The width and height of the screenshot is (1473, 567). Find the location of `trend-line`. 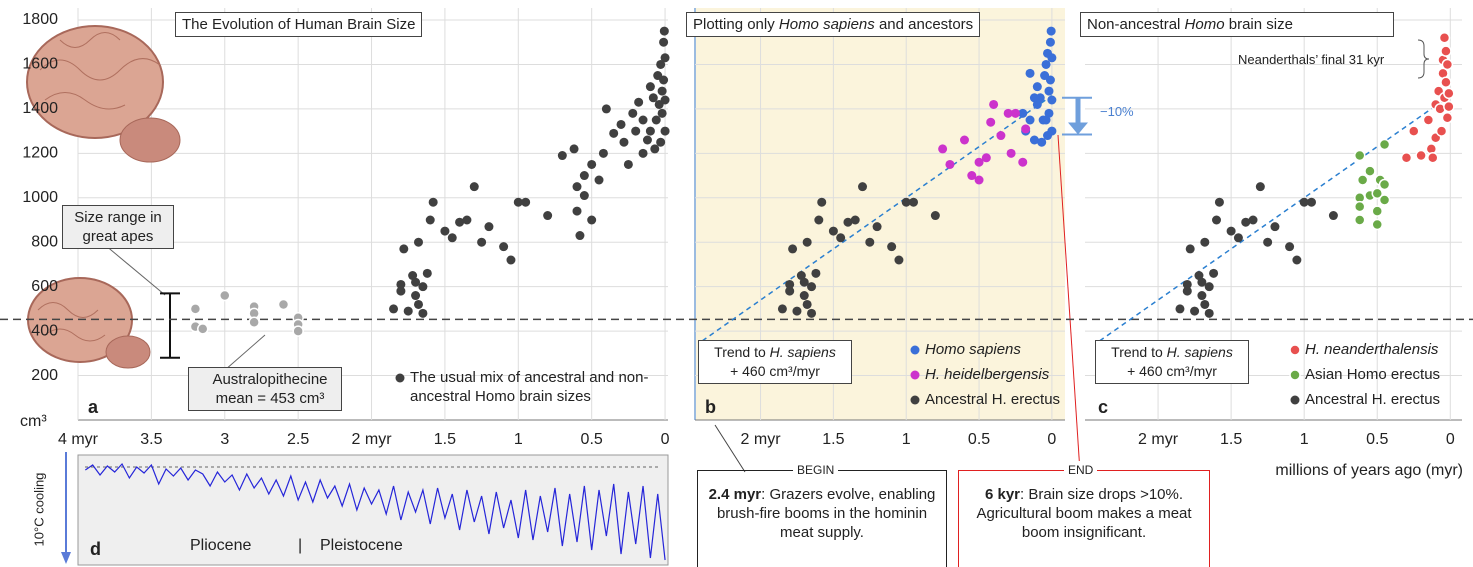

trend-line is located at coordinates (877, 218).